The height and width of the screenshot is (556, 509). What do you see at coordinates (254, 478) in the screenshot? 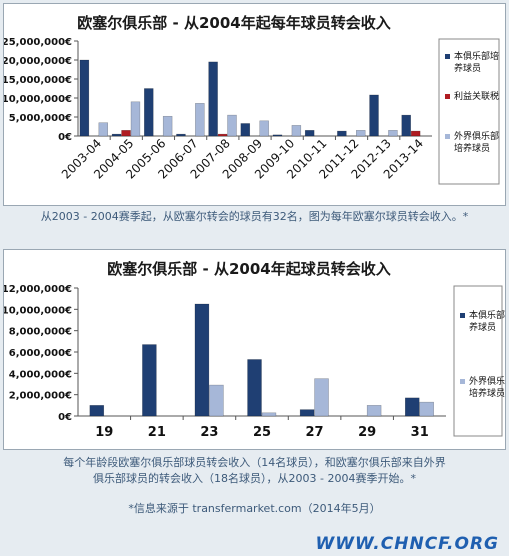
I see `chart2-caption-line2: 俱乐部球员的转会收入（18名球员），从2003 - 2004赛季开始。*` at bounding box center [254, 478].